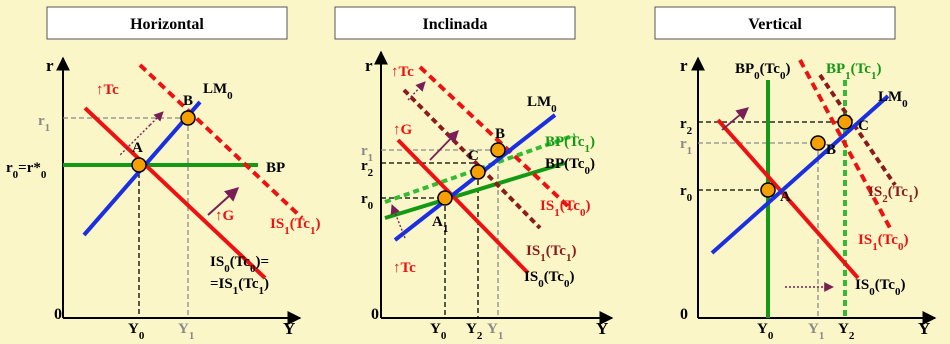 This screenshot has height=344, width=950. What do you see at coordinates (893, 99) in the screenshot?
I see `lm-label: LM0` at bounding box center [893, 99].